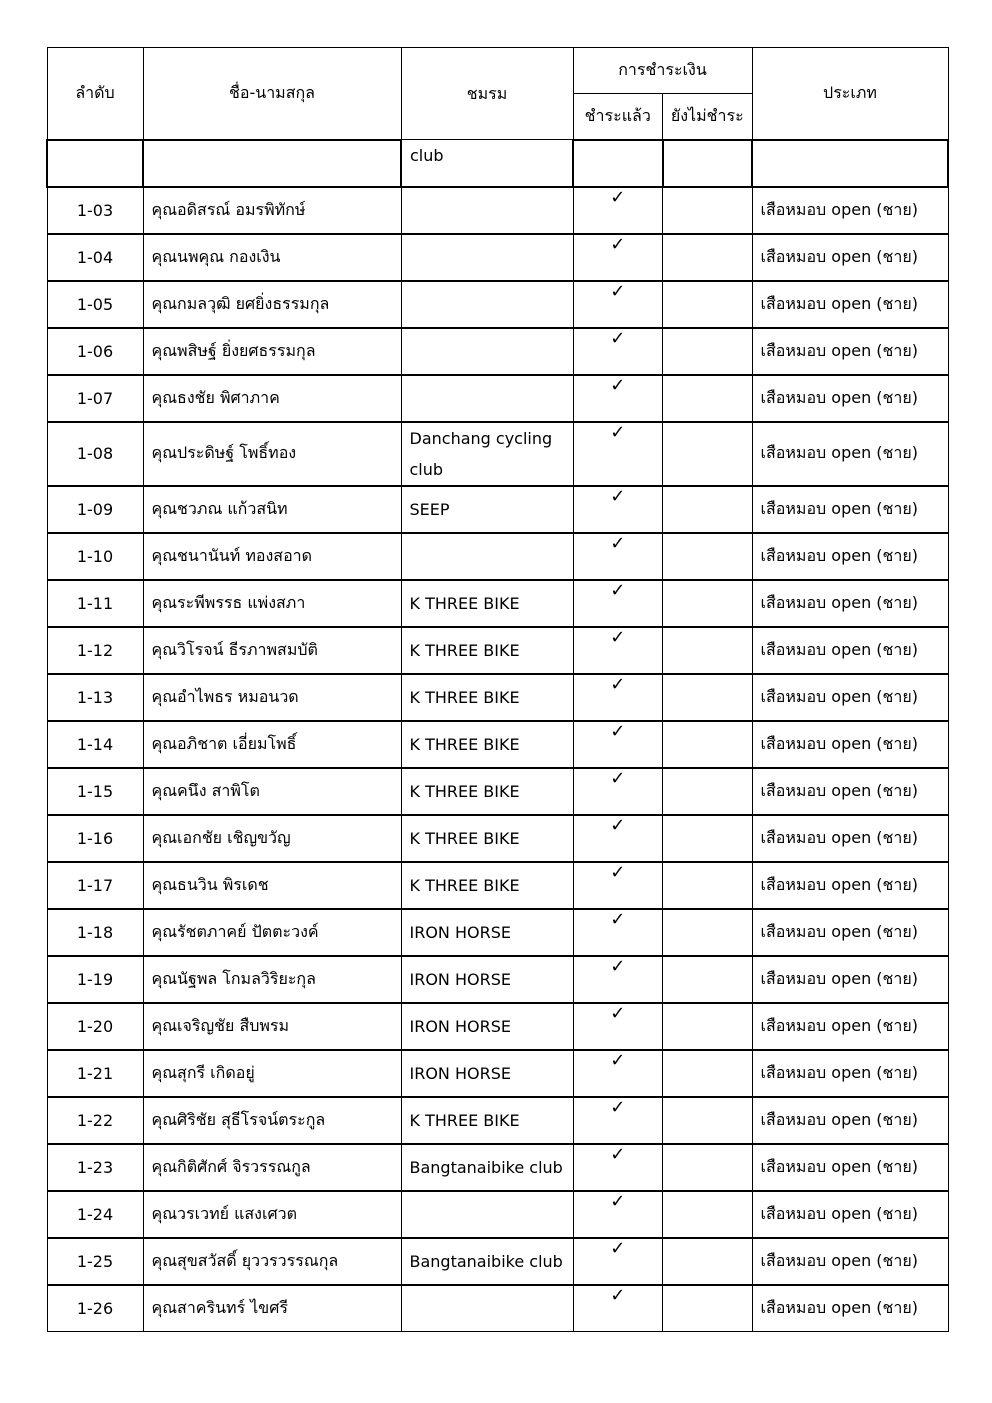  Describe the element at coordinates (272, 978) in the screenshot. I see `participant-name: คุณนัฐพล โกมลวิริยะกุล` at that location.